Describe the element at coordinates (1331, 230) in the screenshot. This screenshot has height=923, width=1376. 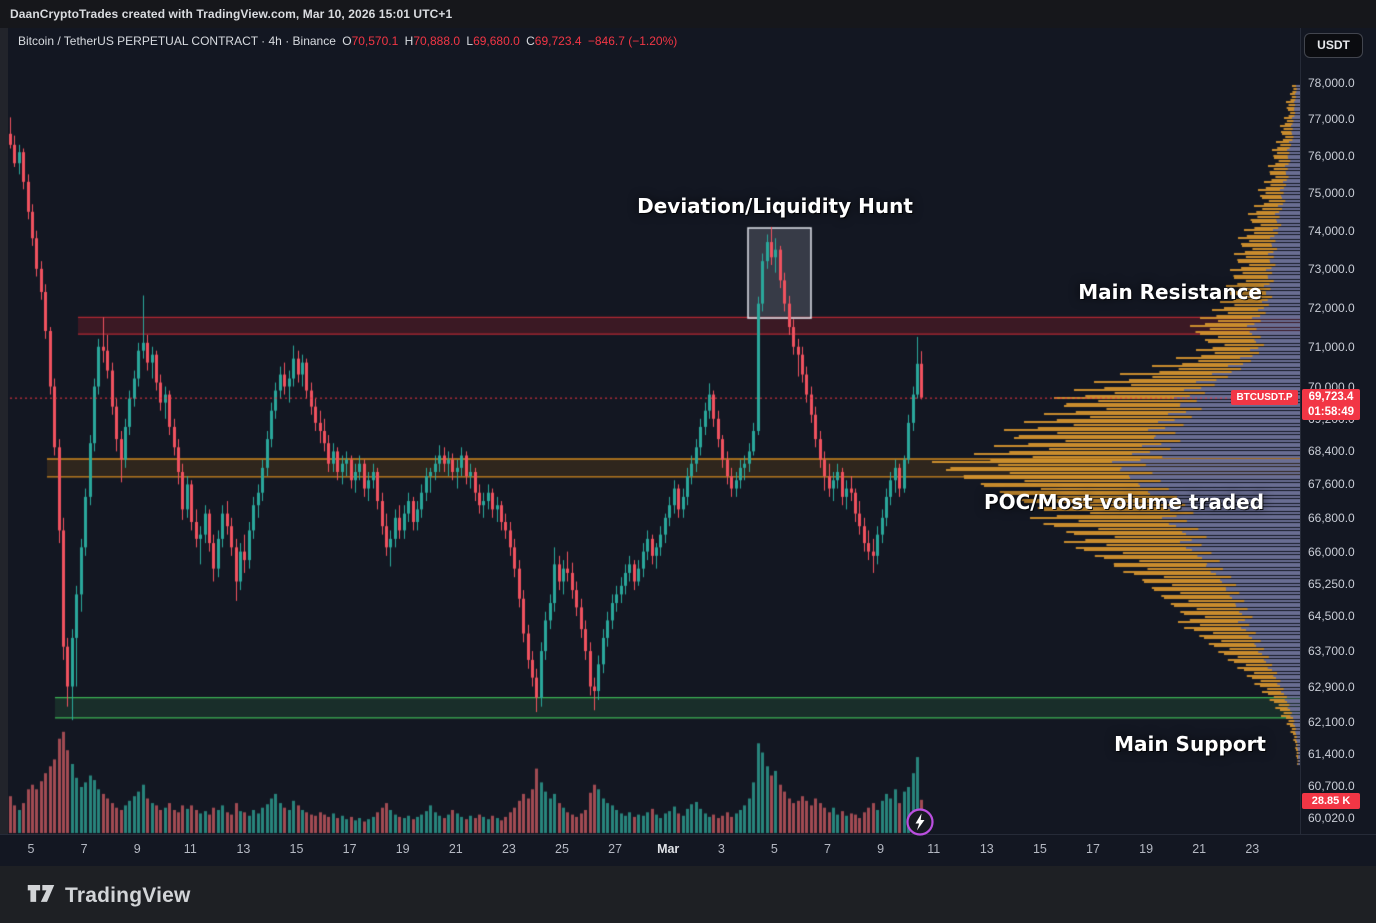
I see `price-tick-74000: 74,000.0` at that location.